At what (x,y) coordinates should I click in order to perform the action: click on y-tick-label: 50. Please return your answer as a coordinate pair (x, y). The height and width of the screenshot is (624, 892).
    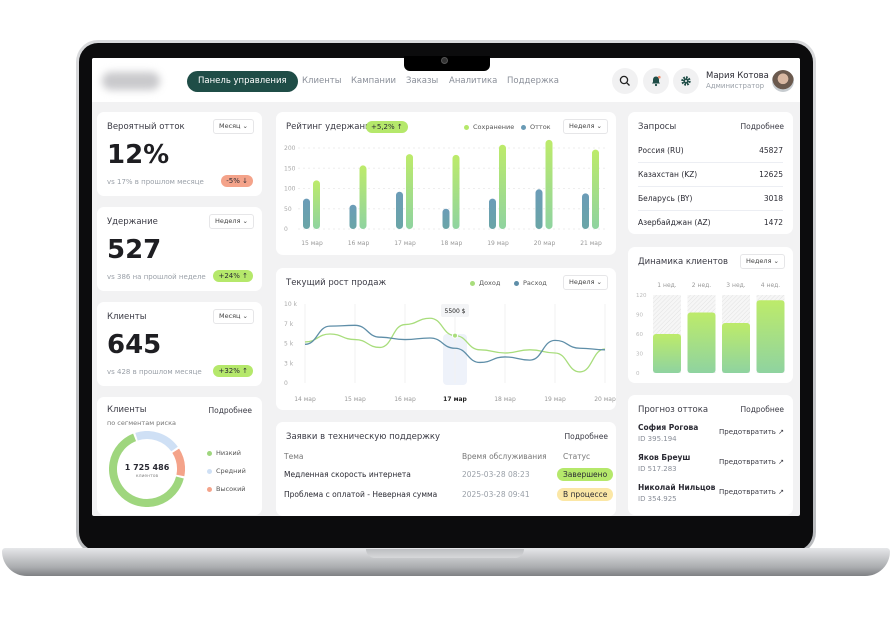
    Looking at the image, I should click on (288, 209).